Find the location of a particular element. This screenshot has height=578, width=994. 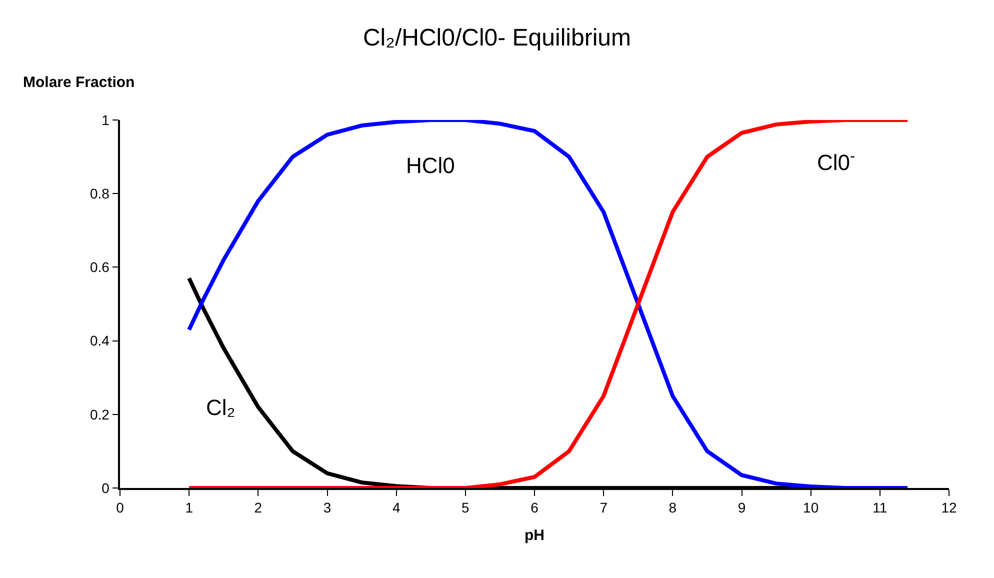

x-tick-label: 1 is located at coordinates (189, 508).